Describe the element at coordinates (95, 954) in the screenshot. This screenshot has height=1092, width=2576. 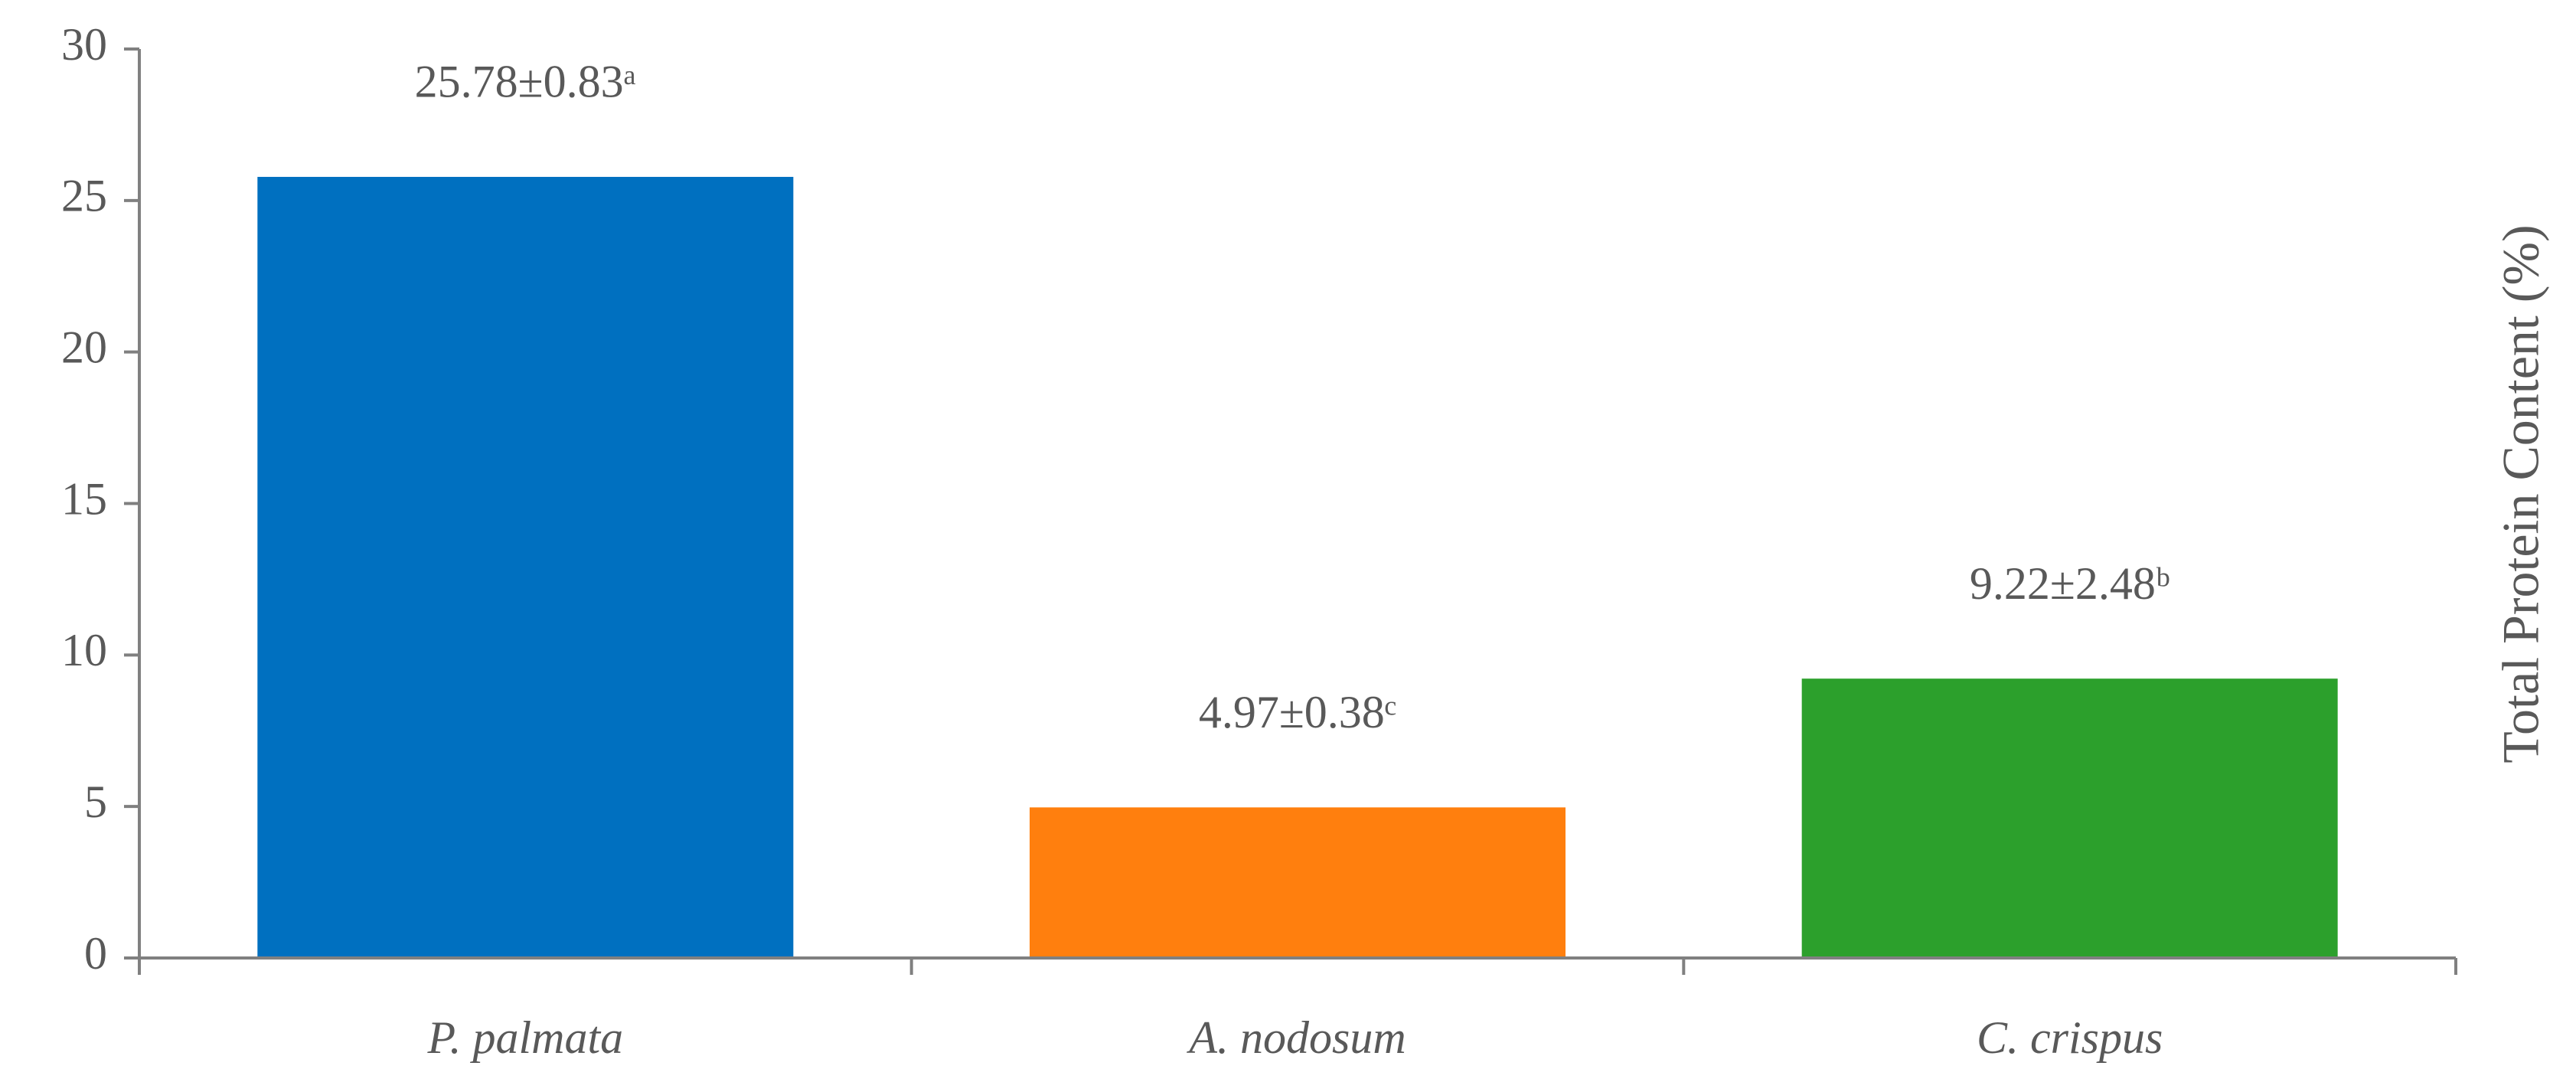
I see `y-tick-label: 0` at that location.